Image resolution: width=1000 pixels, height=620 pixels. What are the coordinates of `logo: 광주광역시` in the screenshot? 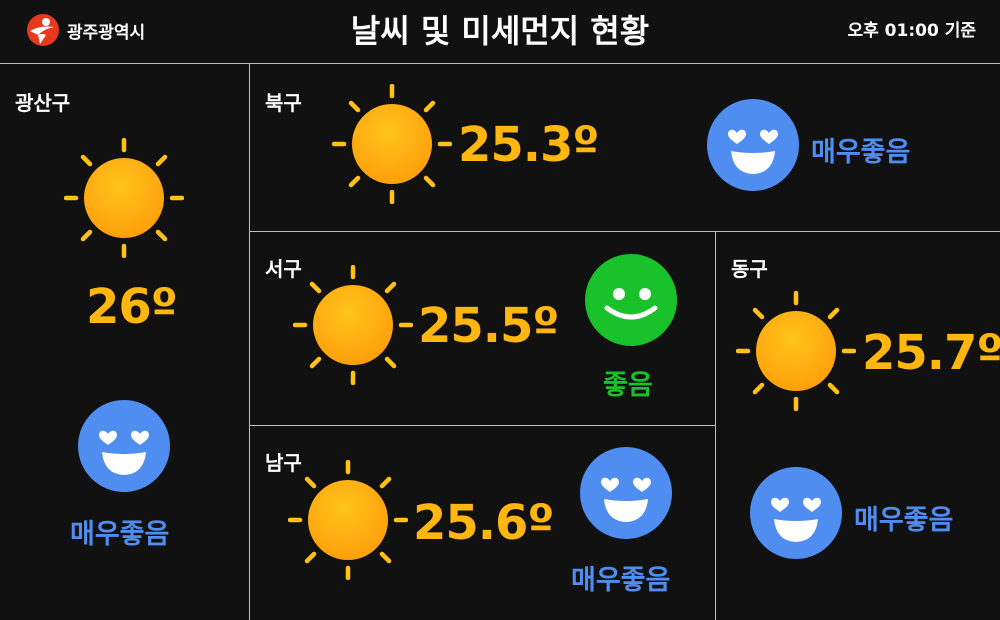 It's located at (85, 30).